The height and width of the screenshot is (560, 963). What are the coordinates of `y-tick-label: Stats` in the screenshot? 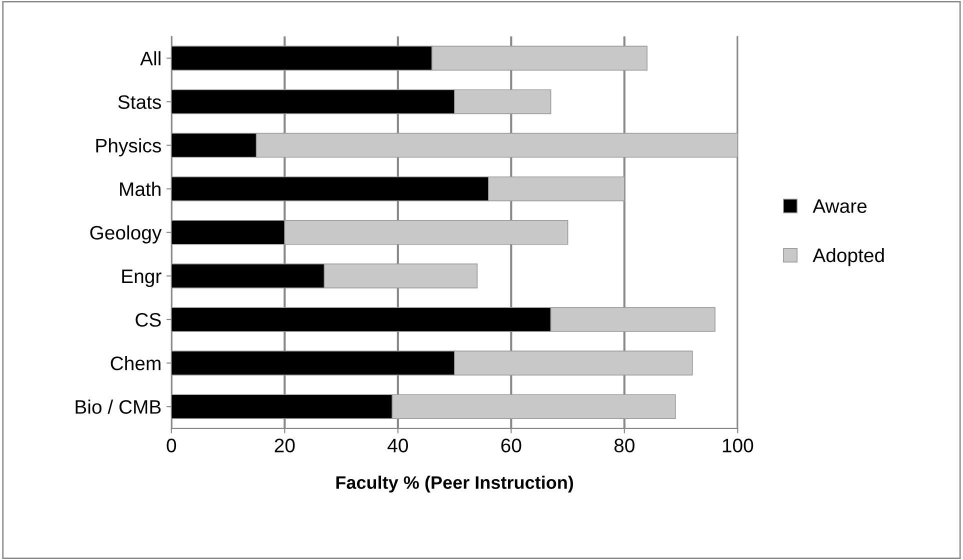 It's located at (139, 102).